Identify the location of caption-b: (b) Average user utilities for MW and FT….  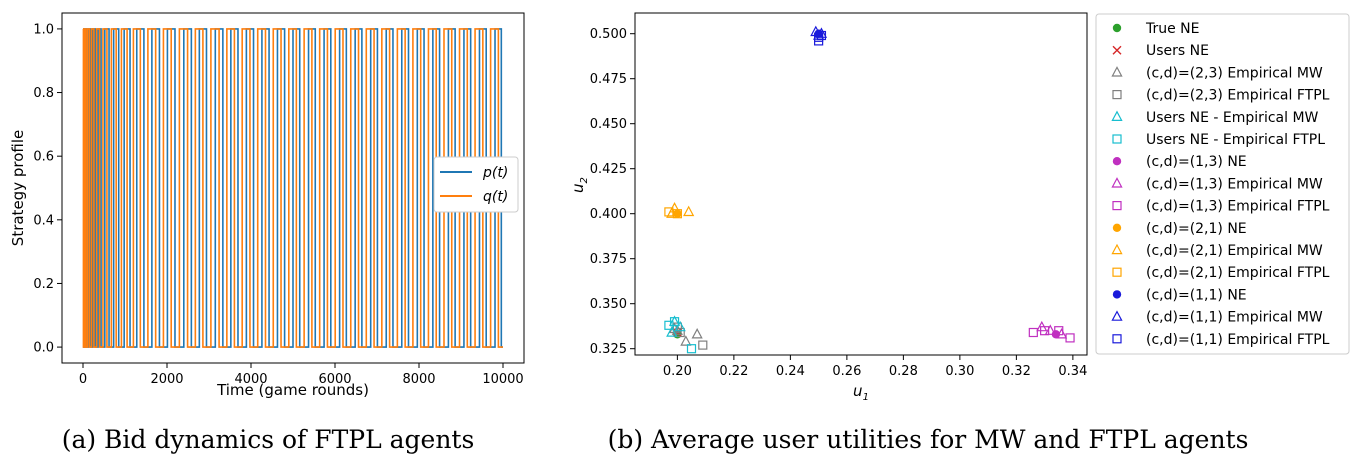
(928, 439).